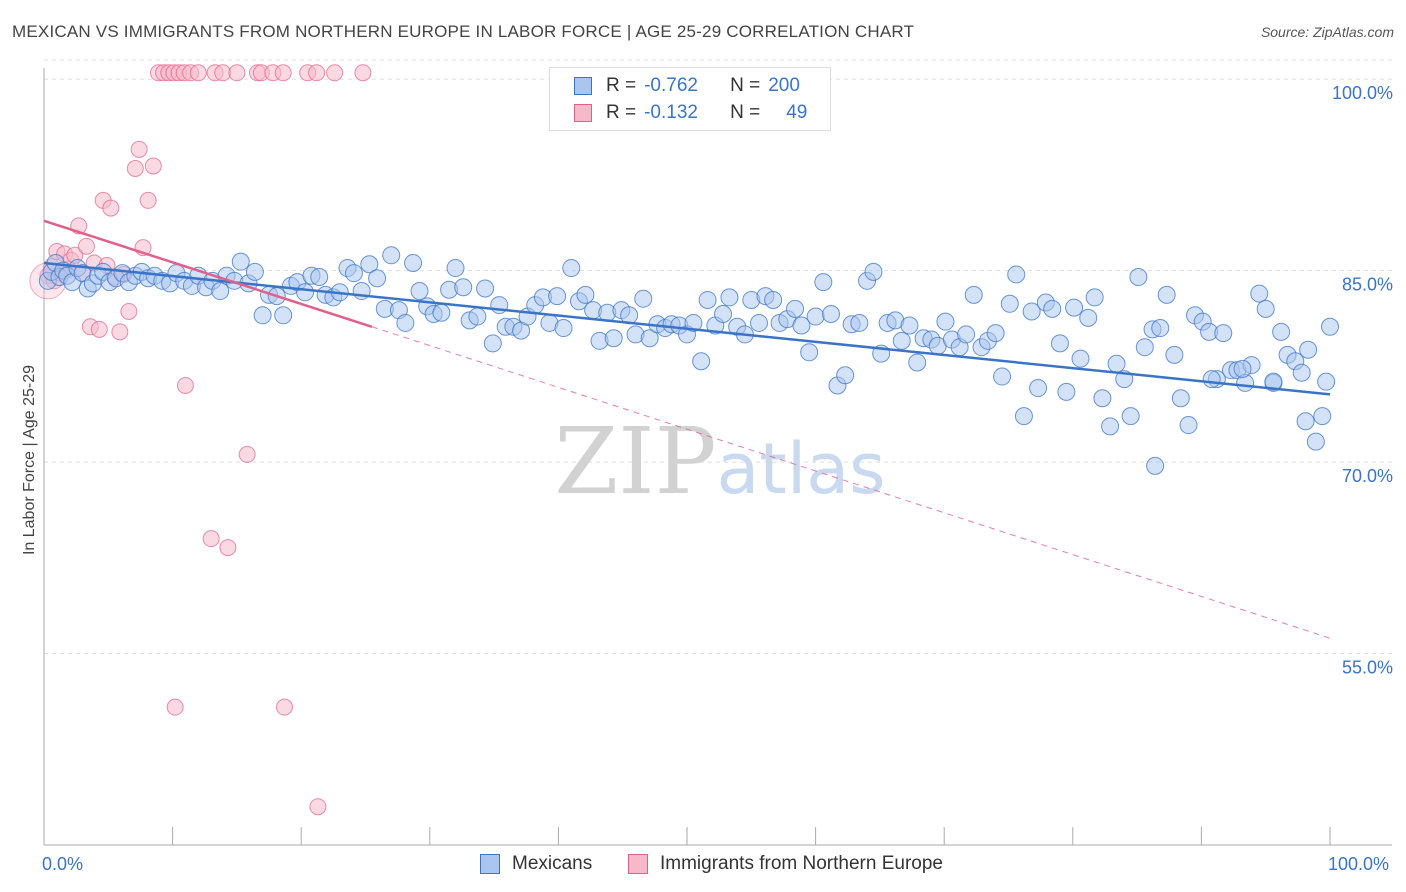  Describe the element at coordinates (797, 112) in the screenshot. I see `legend-n-value: 49` at that location.